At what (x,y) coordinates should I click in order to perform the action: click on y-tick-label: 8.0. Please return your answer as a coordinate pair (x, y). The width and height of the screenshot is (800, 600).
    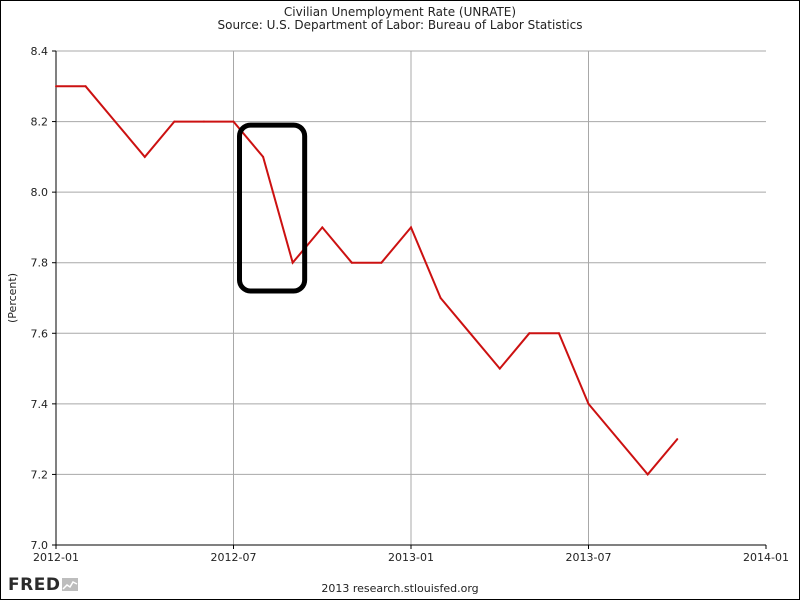
    Looking at the image, I should click on (40, 192).